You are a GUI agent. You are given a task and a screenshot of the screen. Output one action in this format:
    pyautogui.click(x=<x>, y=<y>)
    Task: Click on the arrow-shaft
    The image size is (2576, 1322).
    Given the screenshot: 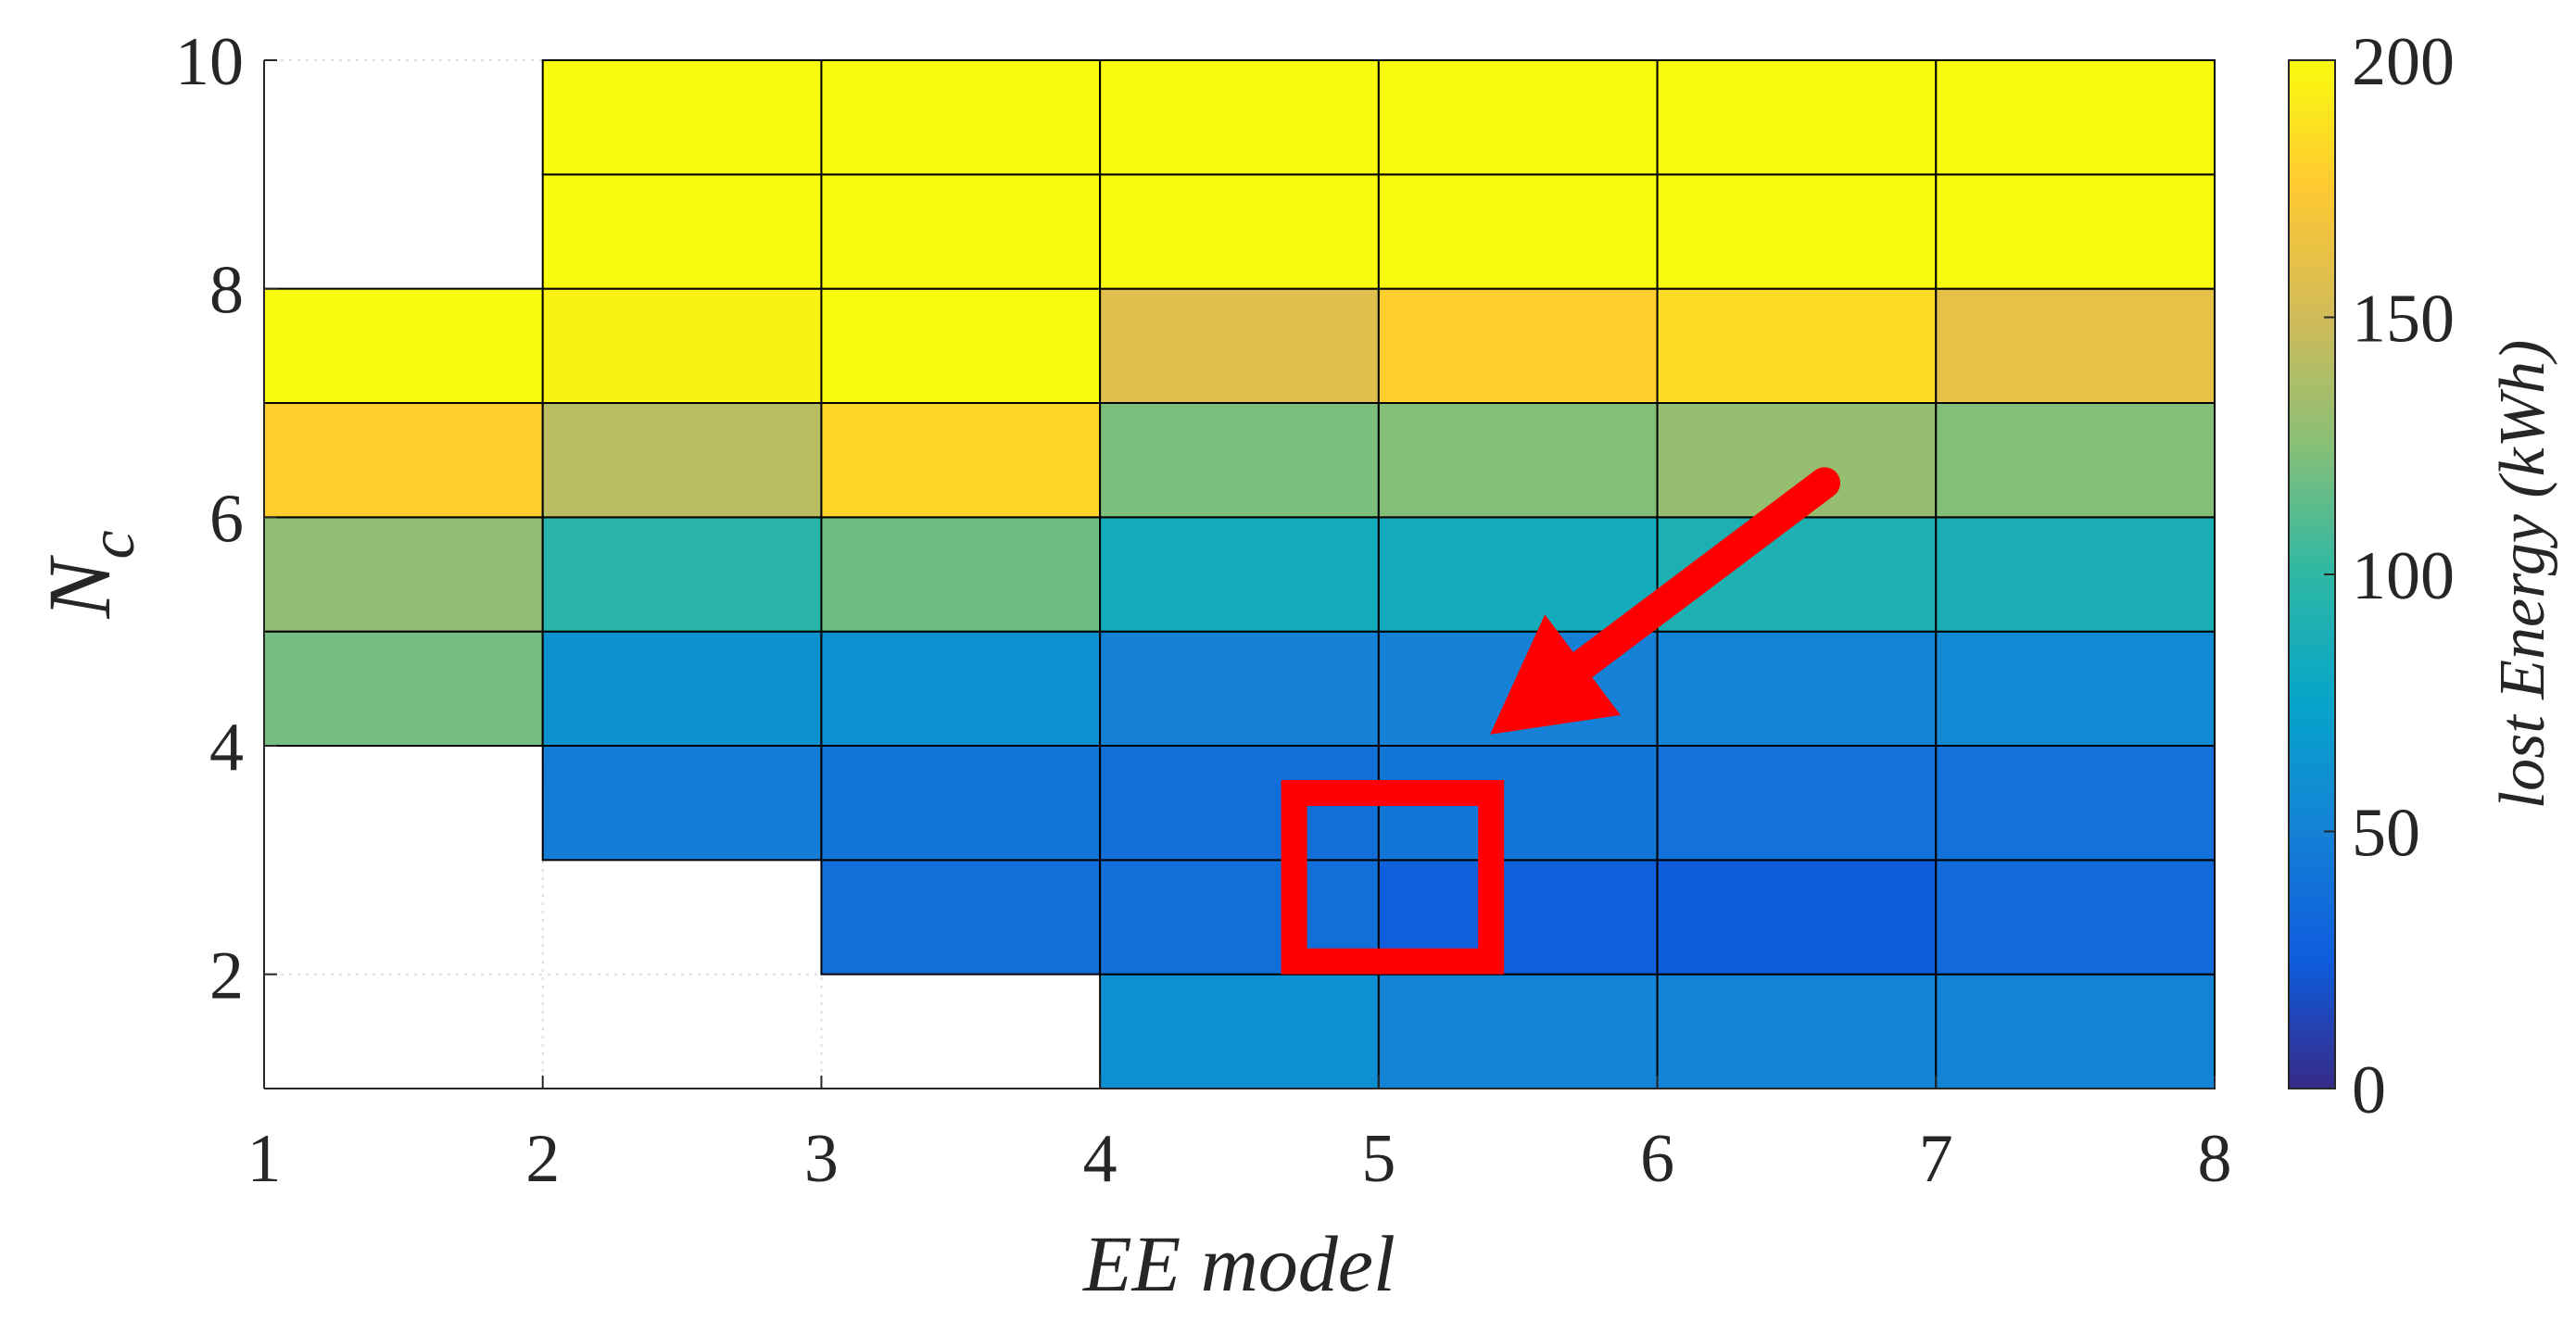 What is the action you would take?
    pyautogui.click(x=1700, y=577)
    